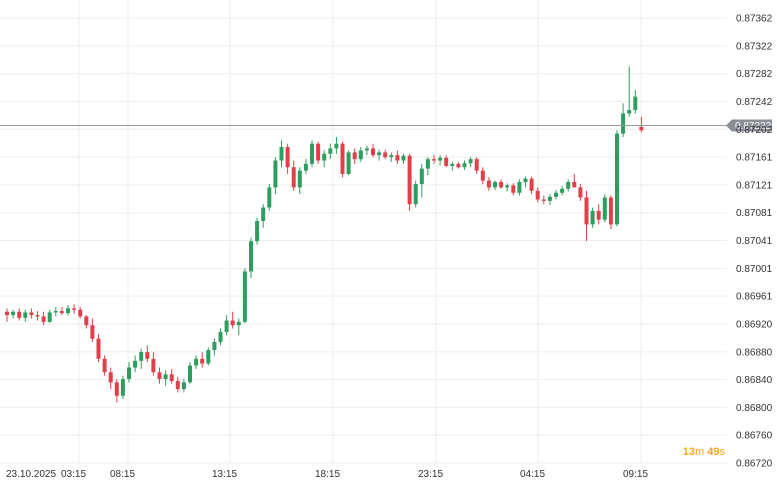 This screenshot has height=491, width=777. I want to click on x-tick-label: 03:15, so click(73, 474).